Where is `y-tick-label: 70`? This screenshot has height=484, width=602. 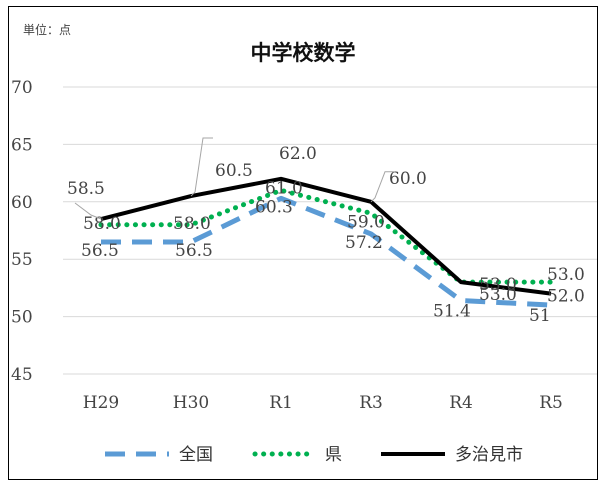 y-tick-label: 70 is located at coordinates (22, 88).